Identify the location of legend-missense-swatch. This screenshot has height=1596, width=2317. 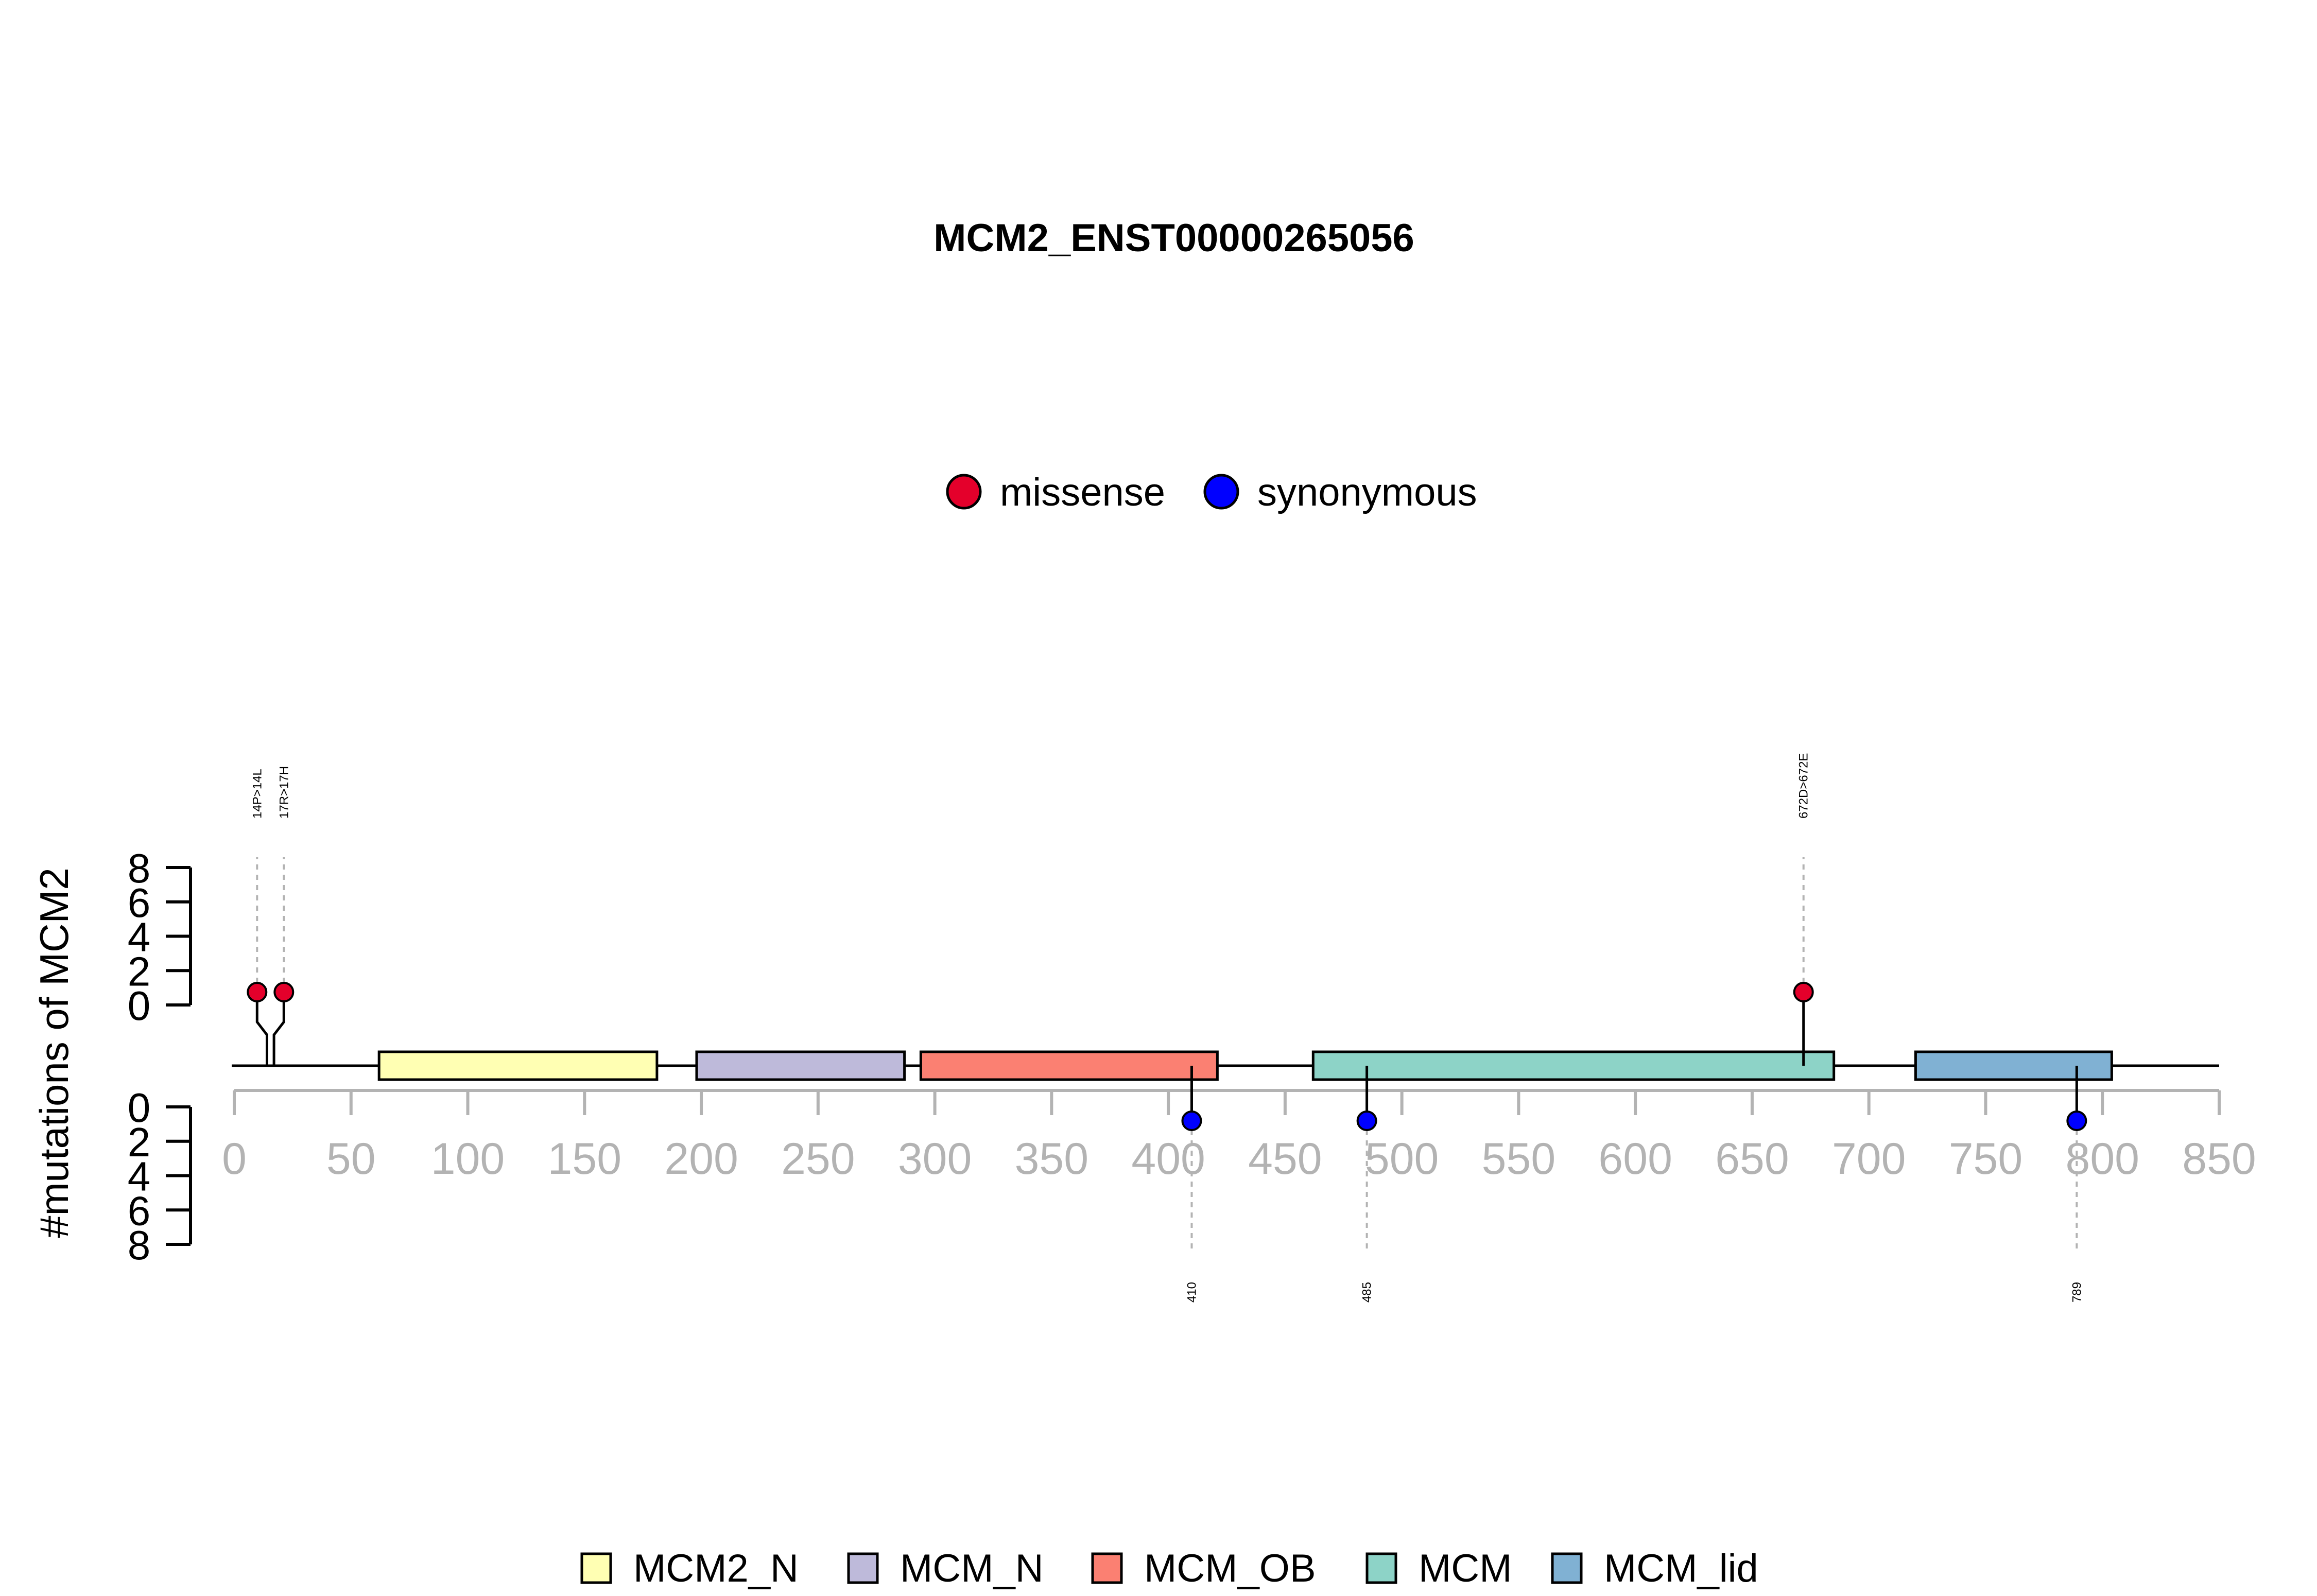
(964, 492).